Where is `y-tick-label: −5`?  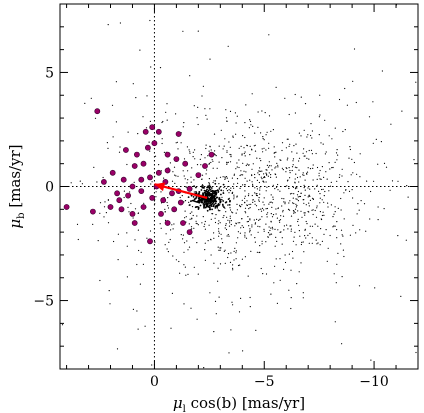 y-tick-label: −5 is located at coordinates (43, 302).